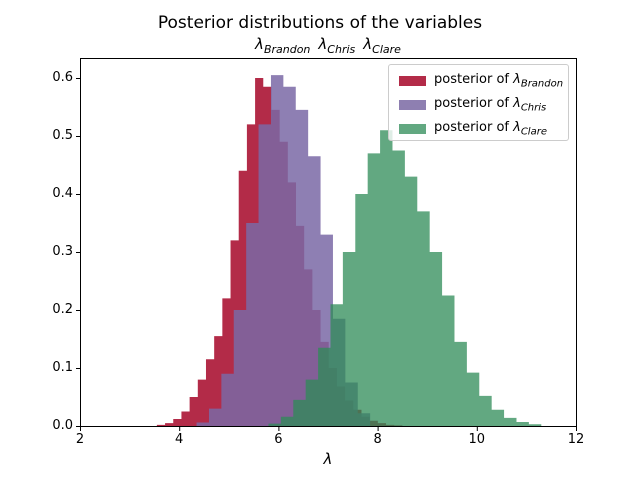 This screenshot has width=640, height=480. I want to click on legend-subscript: Brandon, so click(542, 84).